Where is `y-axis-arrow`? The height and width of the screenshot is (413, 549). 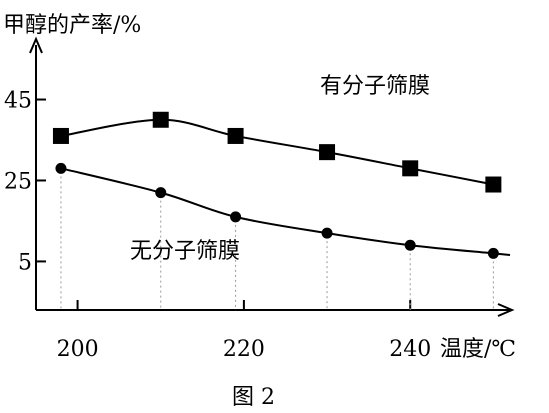 y-axis-arrow is located at coordinates (36, 45).